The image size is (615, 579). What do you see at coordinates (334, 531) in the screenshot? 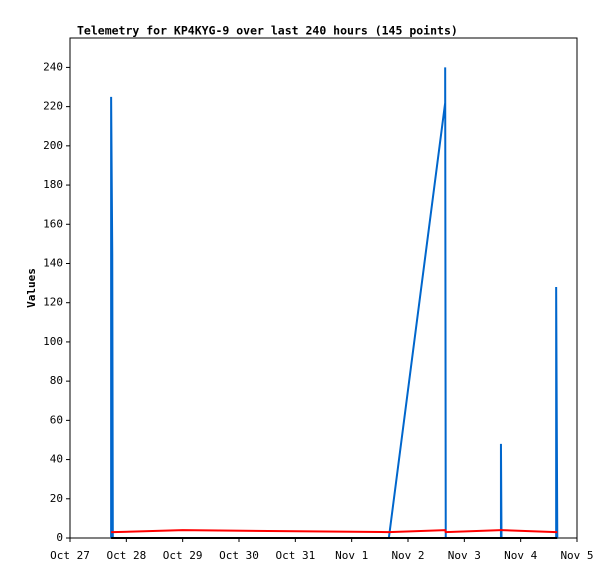
I see `series-line` at bounding box center [334, 531].